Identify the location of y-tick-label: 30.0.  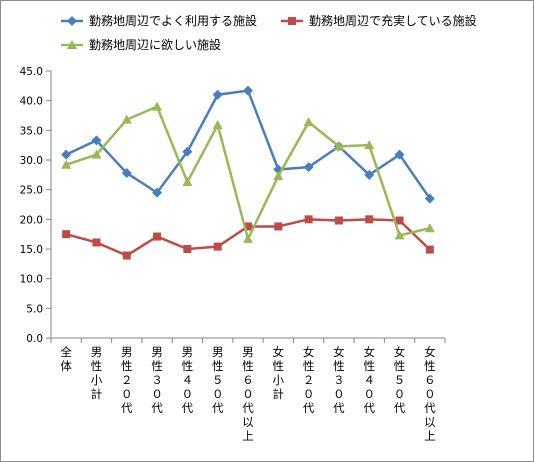
(31, 161).